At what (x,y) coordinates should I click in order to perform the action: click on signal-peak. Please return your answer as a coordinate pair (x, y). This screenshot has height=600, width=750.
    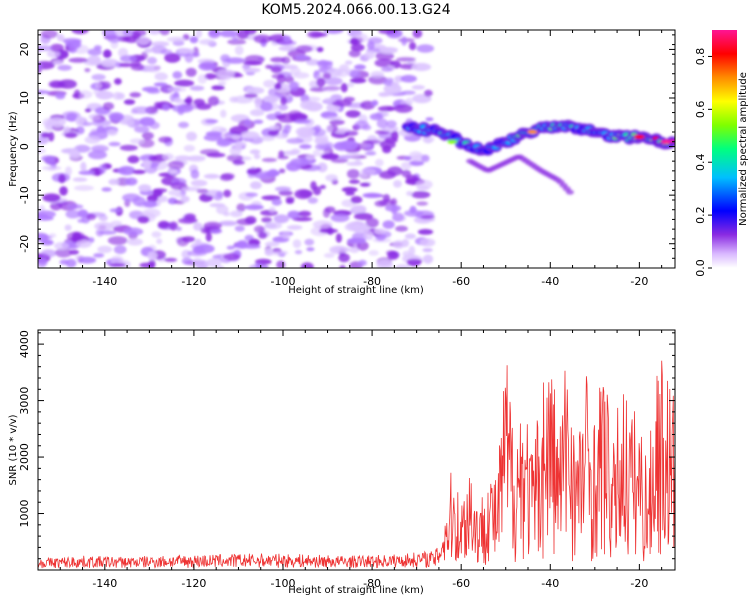
    Looking at the image, I should click on (639, 136).